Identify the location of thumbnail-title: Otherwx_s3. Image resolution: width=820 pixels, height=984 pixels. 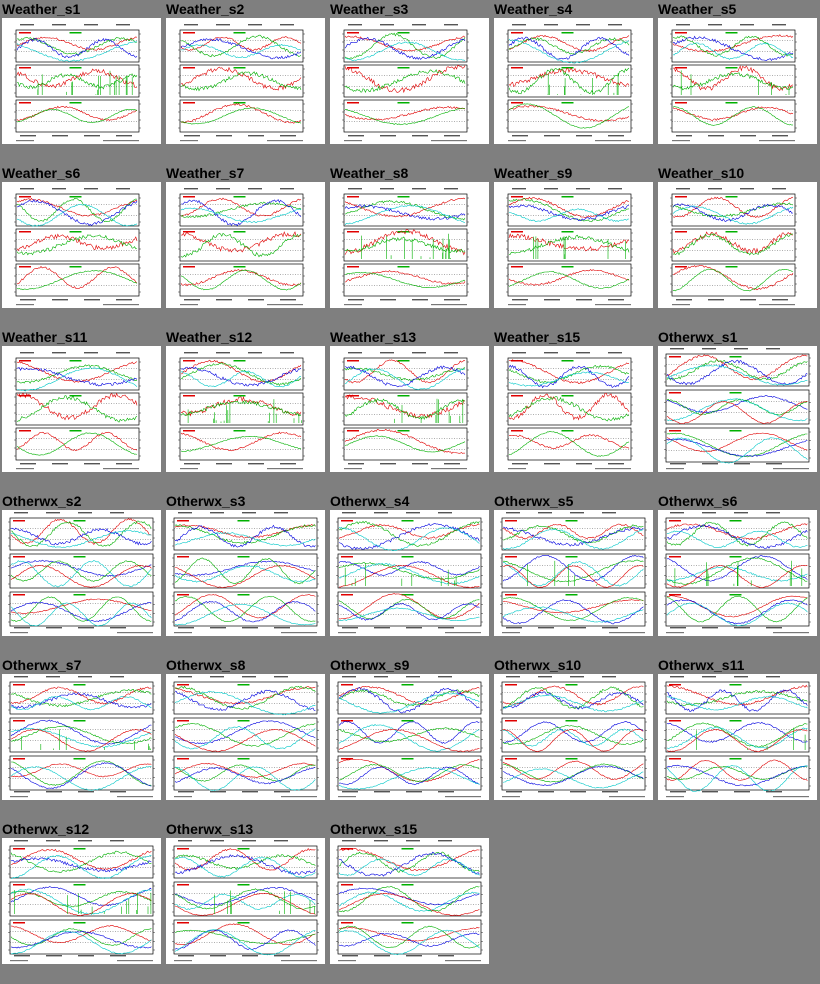
(206, 501).